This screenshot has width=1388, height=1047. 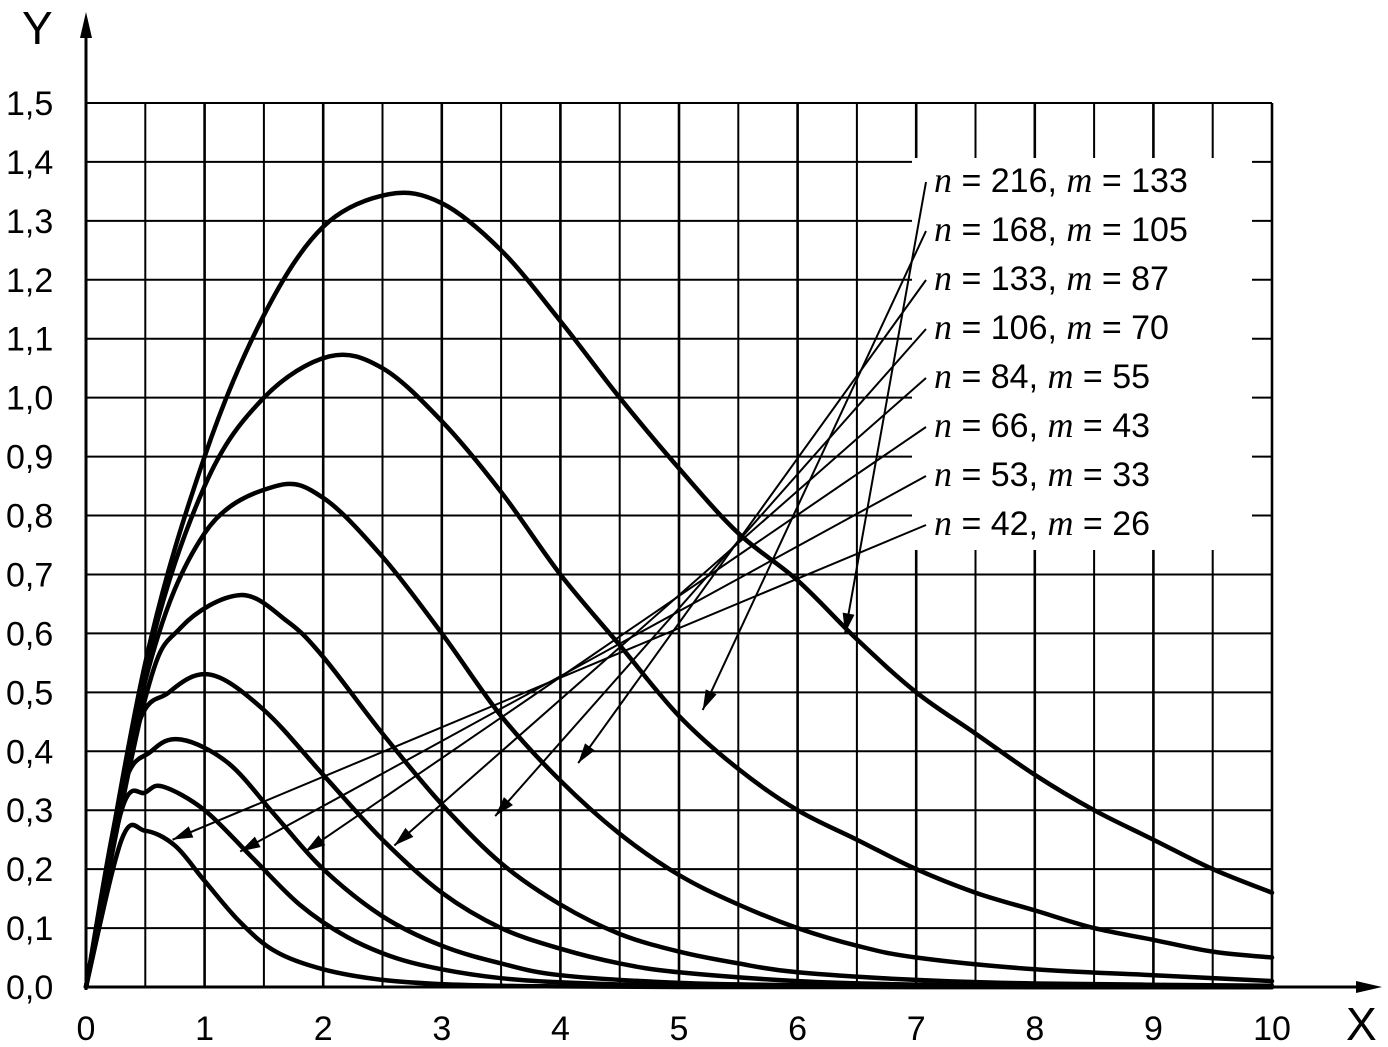 I want to click on x-tick-label: 0, so click(x=86, y=1028).